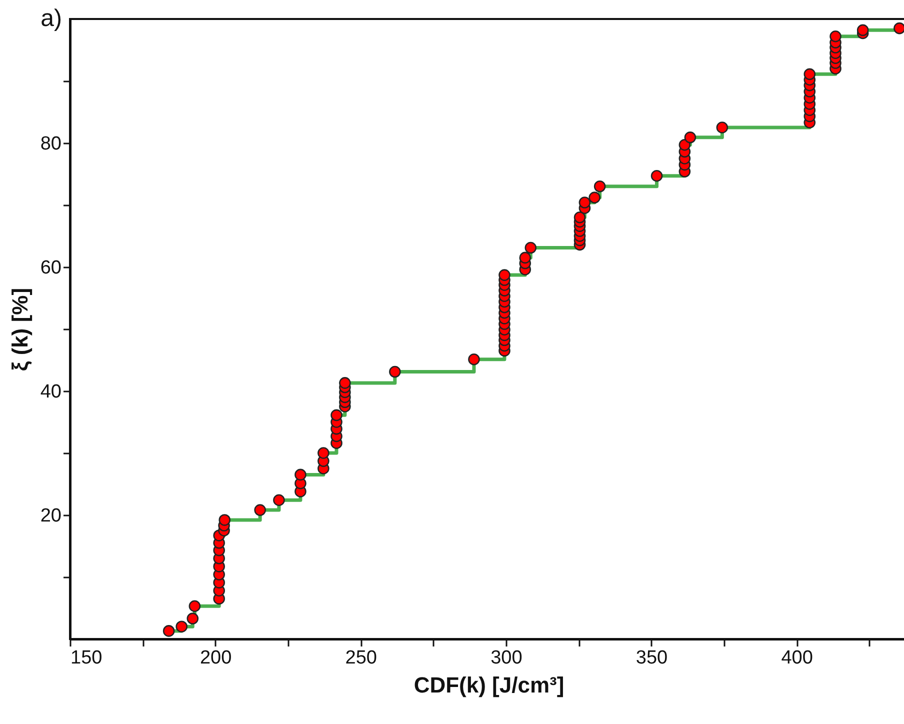  Describe the element at coordinates (86, 658) in the screenshot. I see `x-tick-label: 150` at that location.